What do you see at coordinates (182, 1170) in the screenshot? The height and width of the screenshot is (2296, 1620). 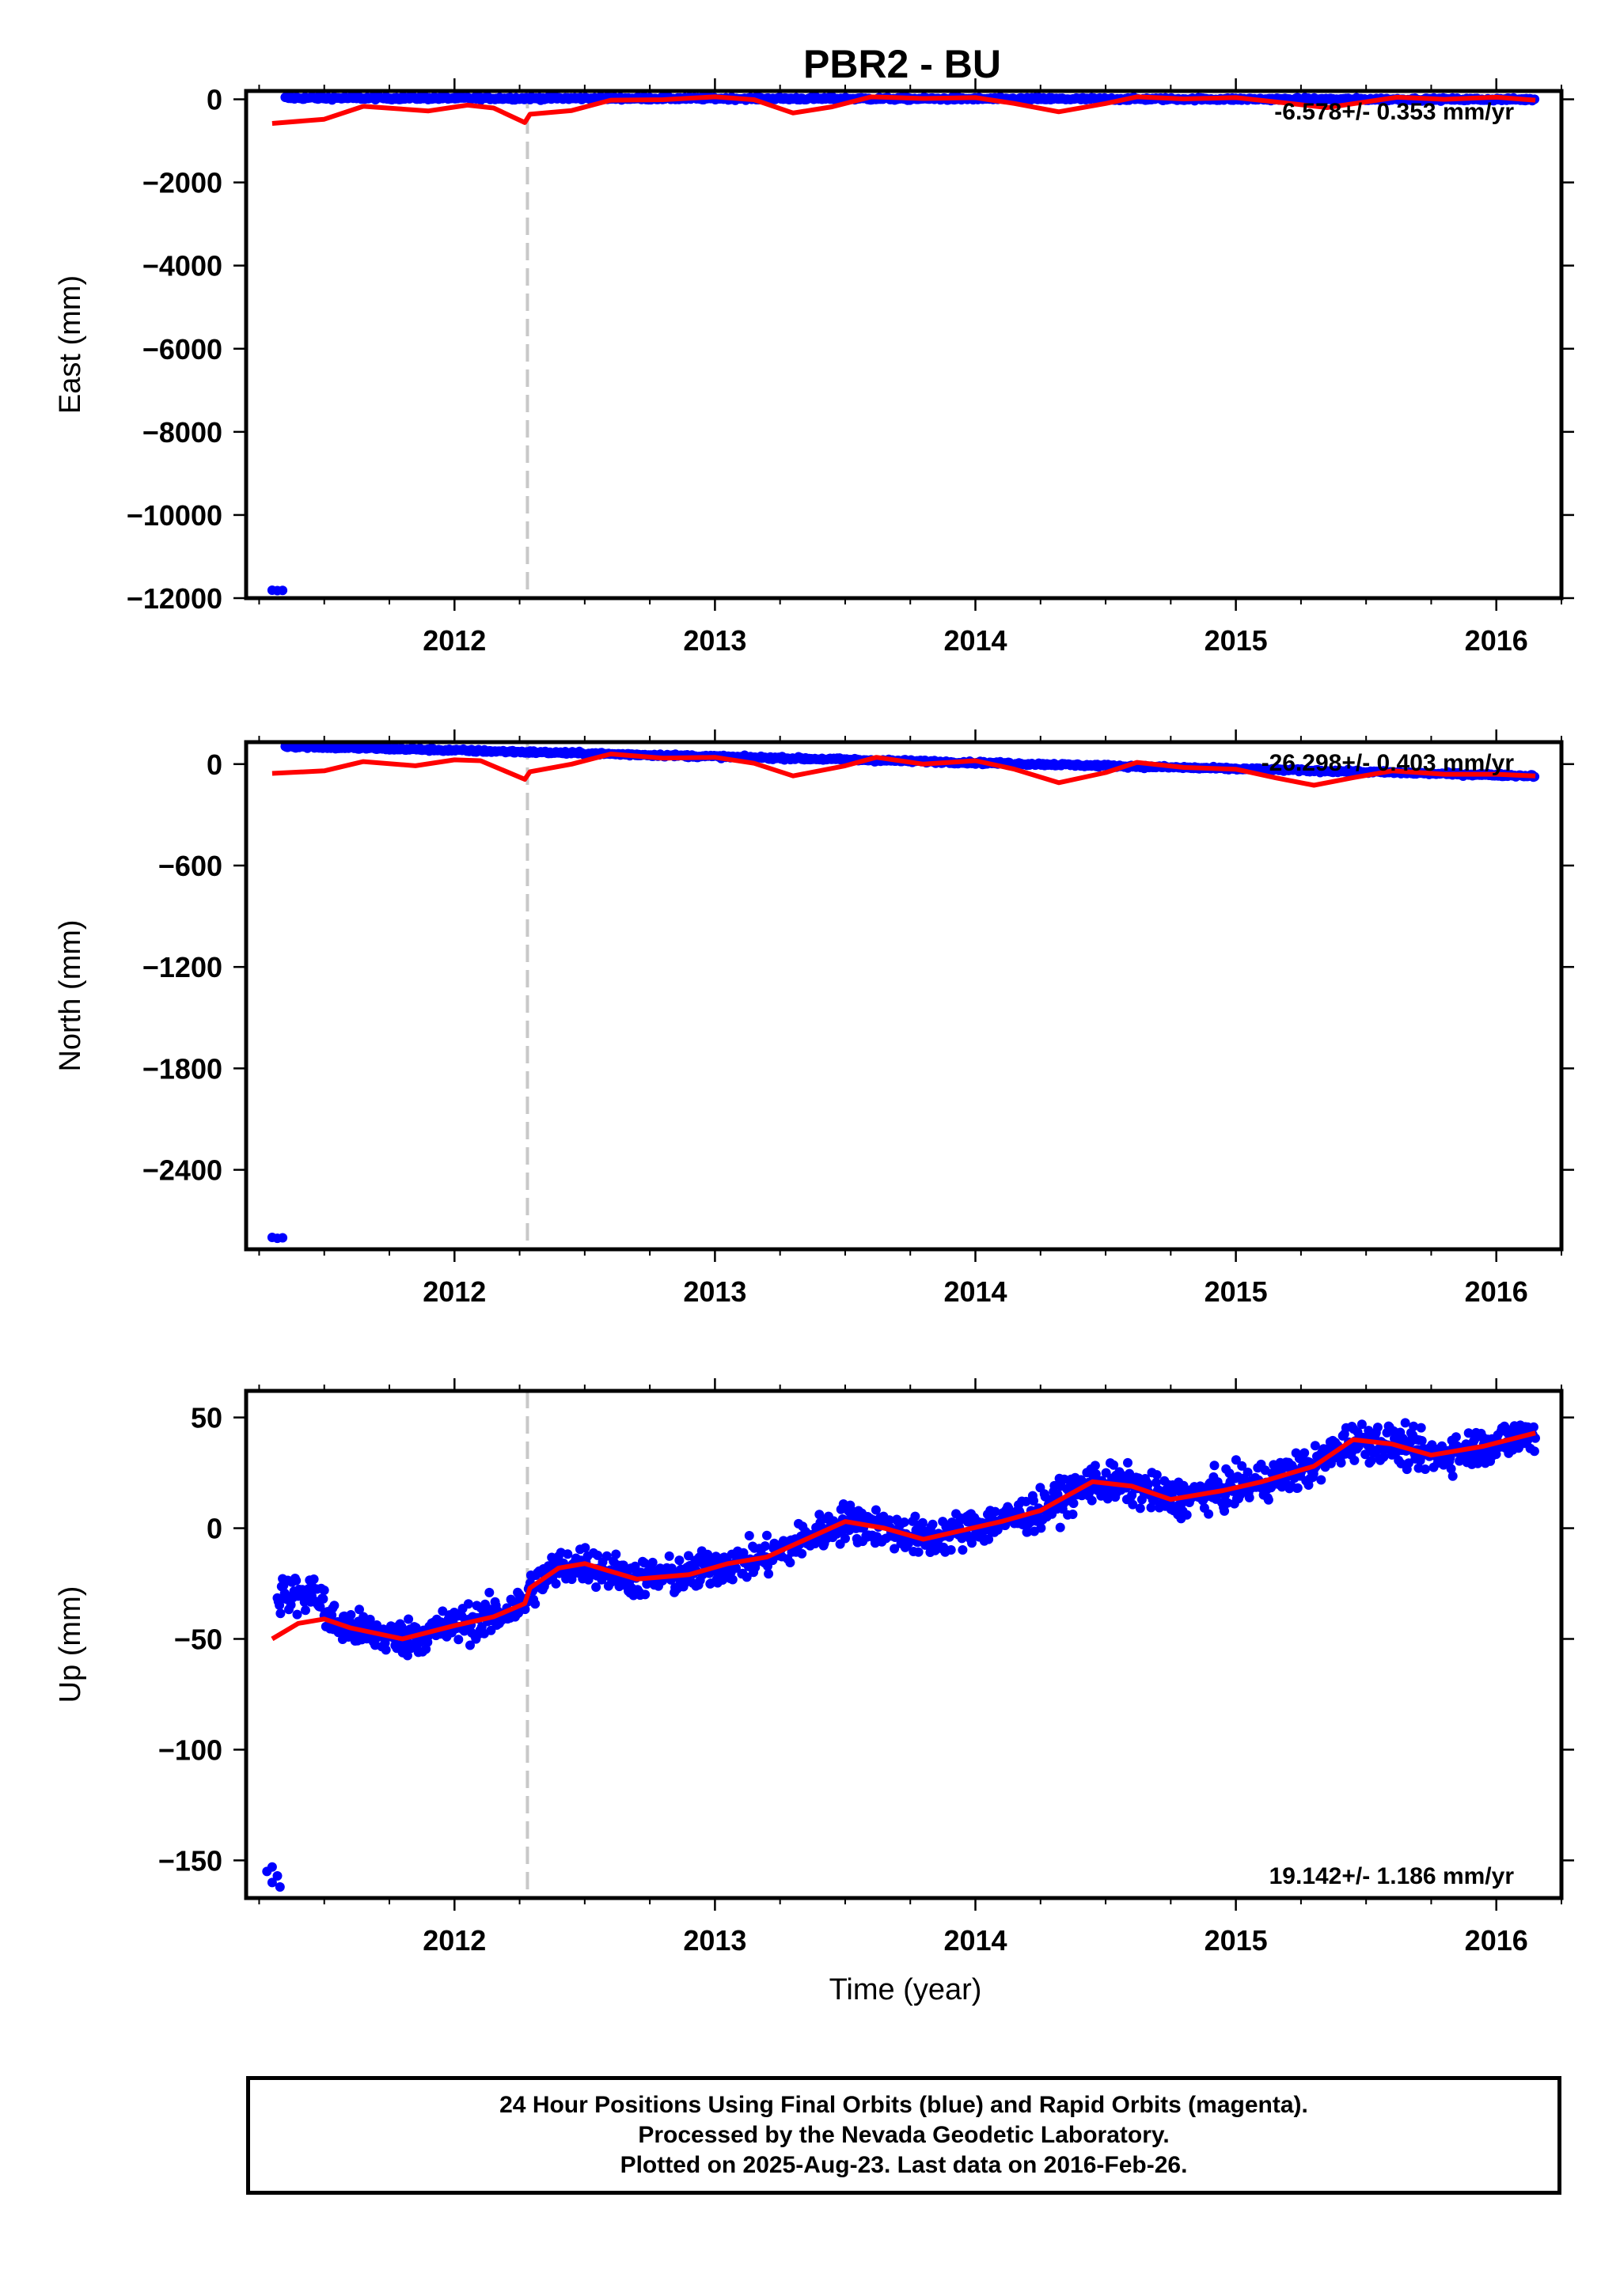 I see `y-tick-label: −2400` at bounding box center [182, 1170].